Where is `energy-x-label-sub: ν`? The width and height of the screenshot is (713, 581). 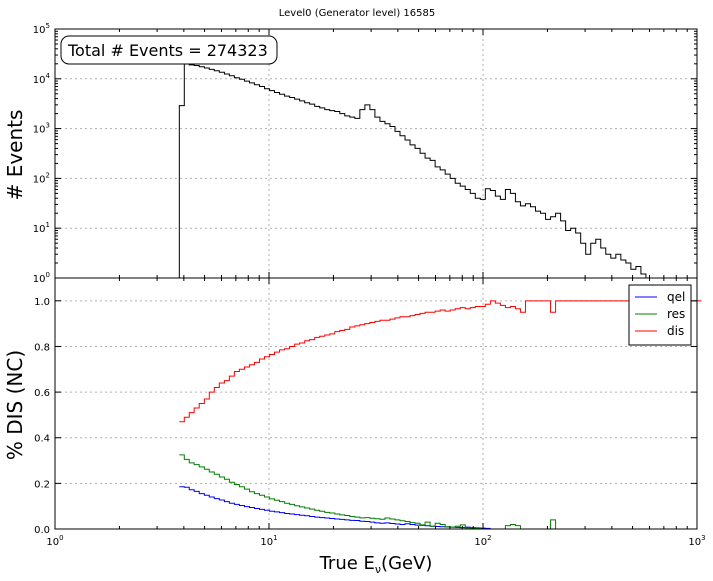
energy-x-label-sub: ν is located at coordinates (378, 569).